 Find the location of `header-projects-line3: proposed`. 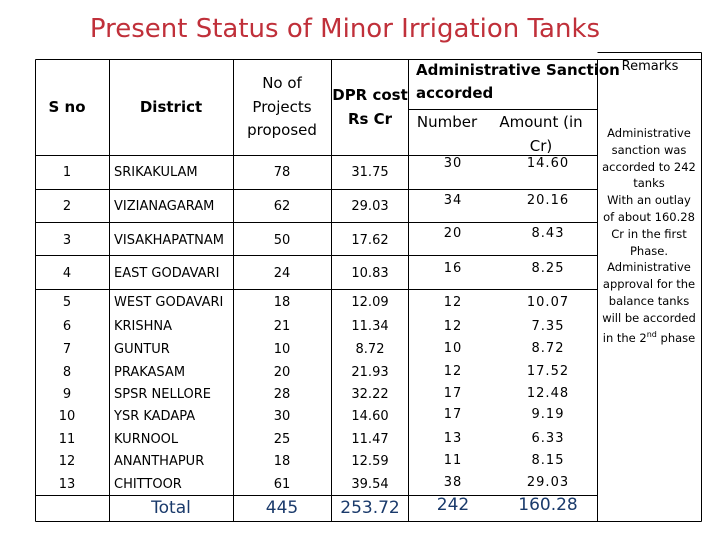

header-projects-line3: proposed is located at coordinates (282, 130).